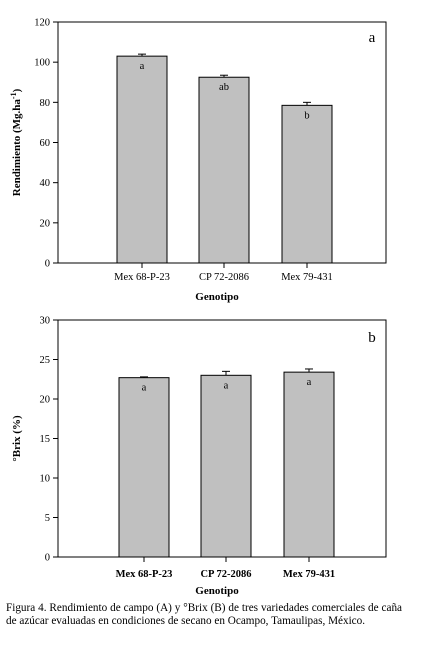  I want to click on y-axis-title-main: °Brix (%), so click(17, 438).